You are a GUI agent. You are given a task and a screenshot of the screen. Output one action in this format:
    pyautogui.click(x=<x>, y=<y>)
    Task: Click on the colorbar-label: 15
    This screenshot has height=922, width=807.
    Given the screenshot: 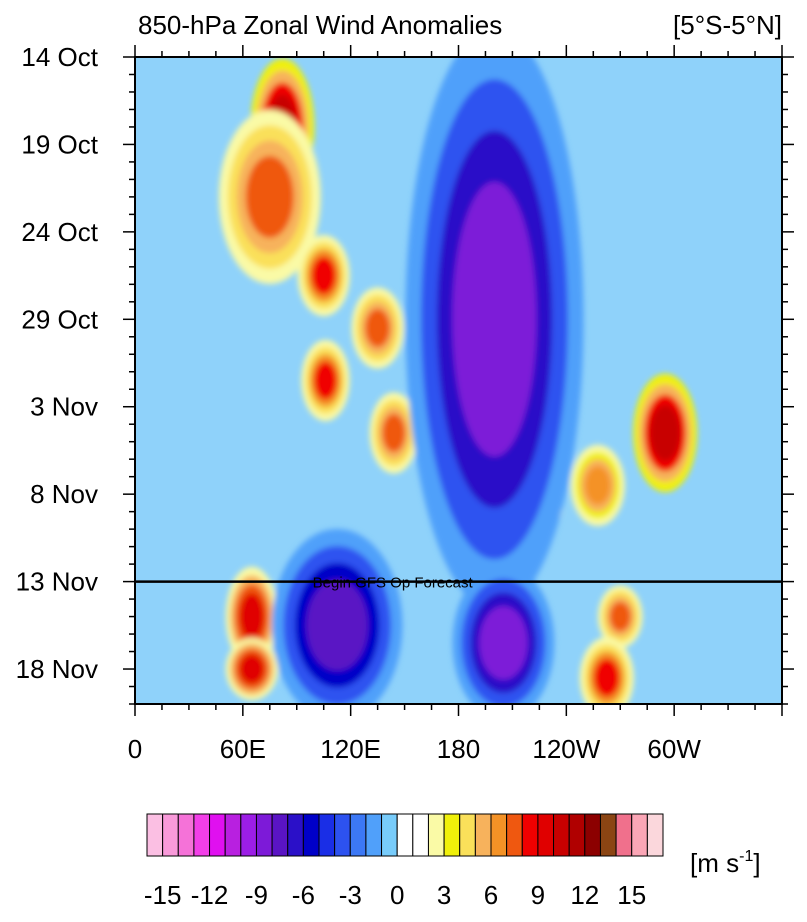 What is the action you would take?
    pyautogui.click(x=631, y=895)
    